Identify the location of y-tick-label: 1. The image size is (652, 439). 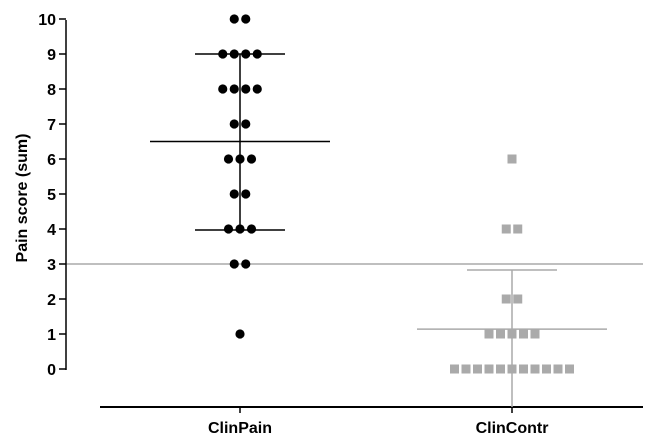
(51, 335).